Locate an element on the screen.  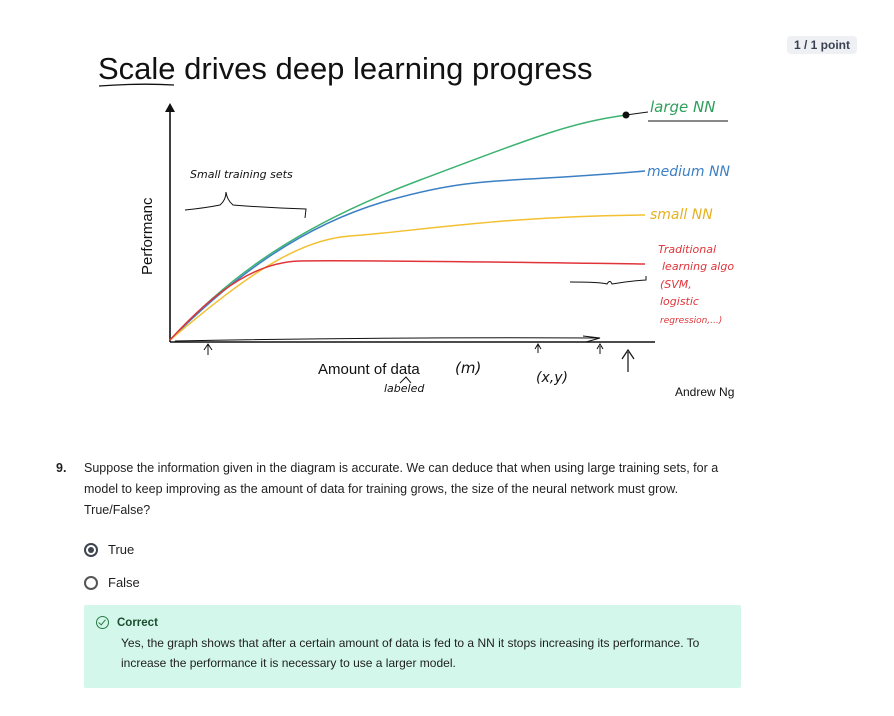
question-number: 9. is located at coordinates (61, 468).